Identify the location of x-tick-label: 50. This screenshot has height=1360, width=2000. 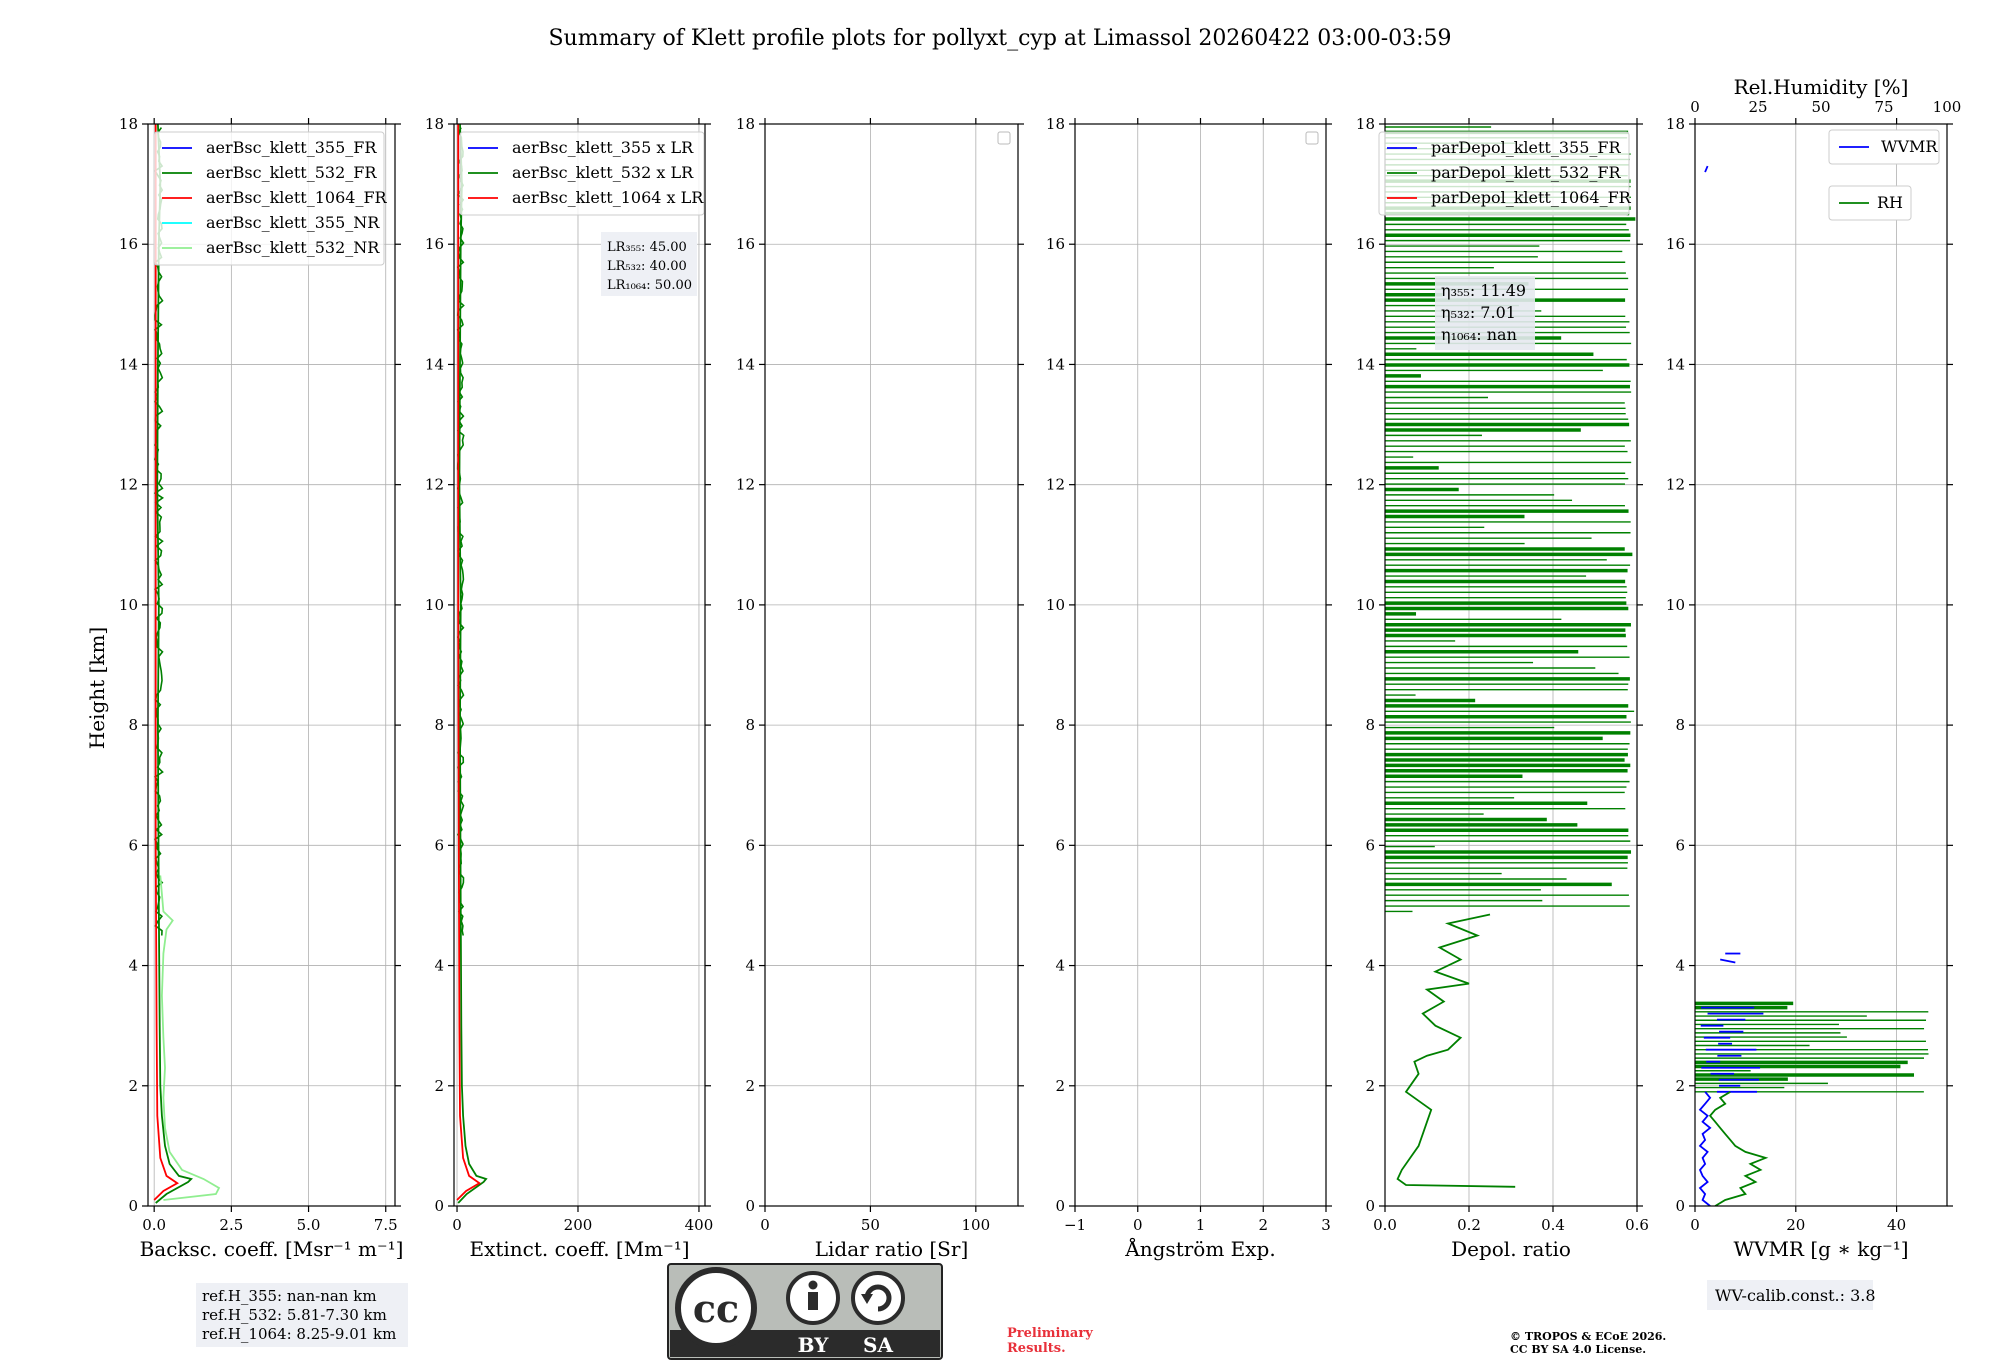
(870, 1225).